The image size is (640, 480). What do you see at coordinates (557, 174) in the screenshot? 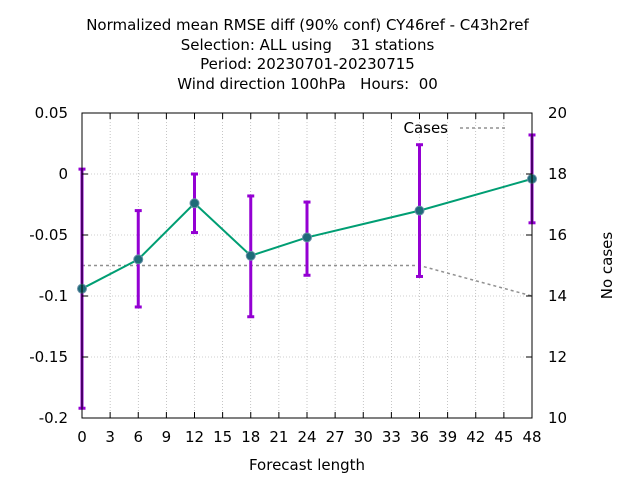
I see `y2-tick-label: 18` at bounding box center [557, 174].